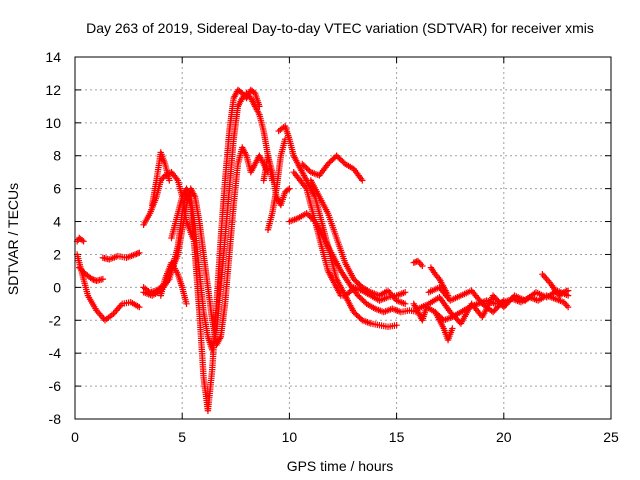 This screenshot has width=640, height=480. What do you see at coordinates (55, 353) in the screenshot?
I see `y-tick-label: -4` at bounding box center [55, 353].